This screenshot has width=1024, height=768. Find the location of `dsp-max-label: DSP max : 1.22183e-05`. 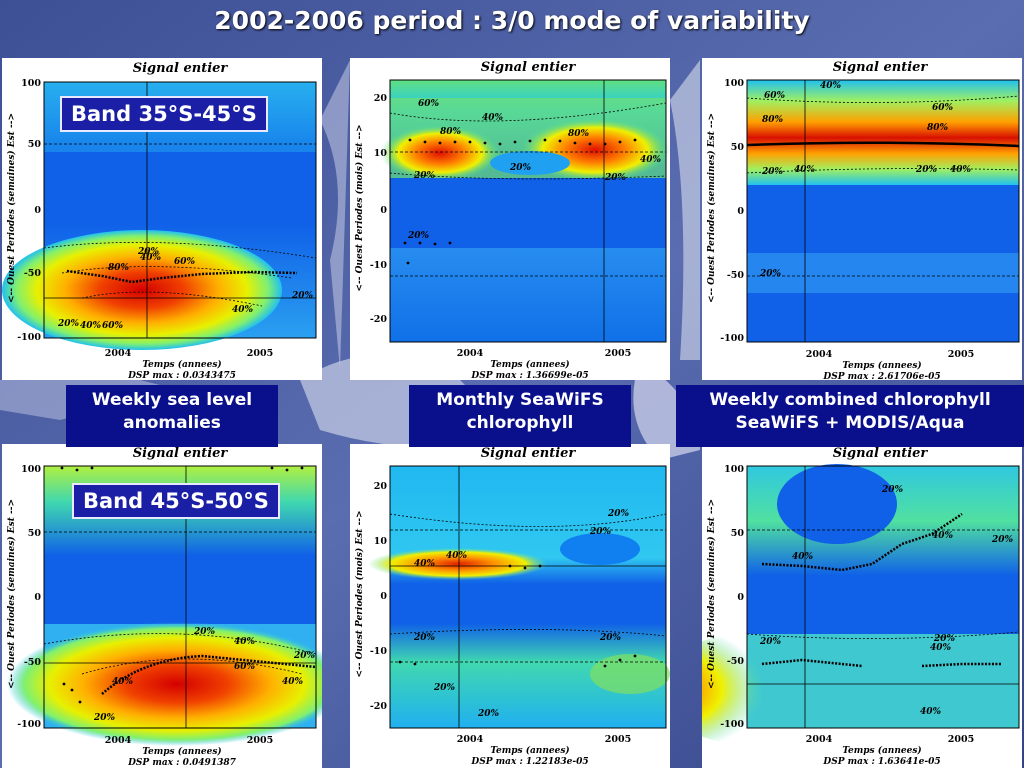

dsp-max-label: DSP max : 1.22183e-05 is located at coordinates (529, 762).